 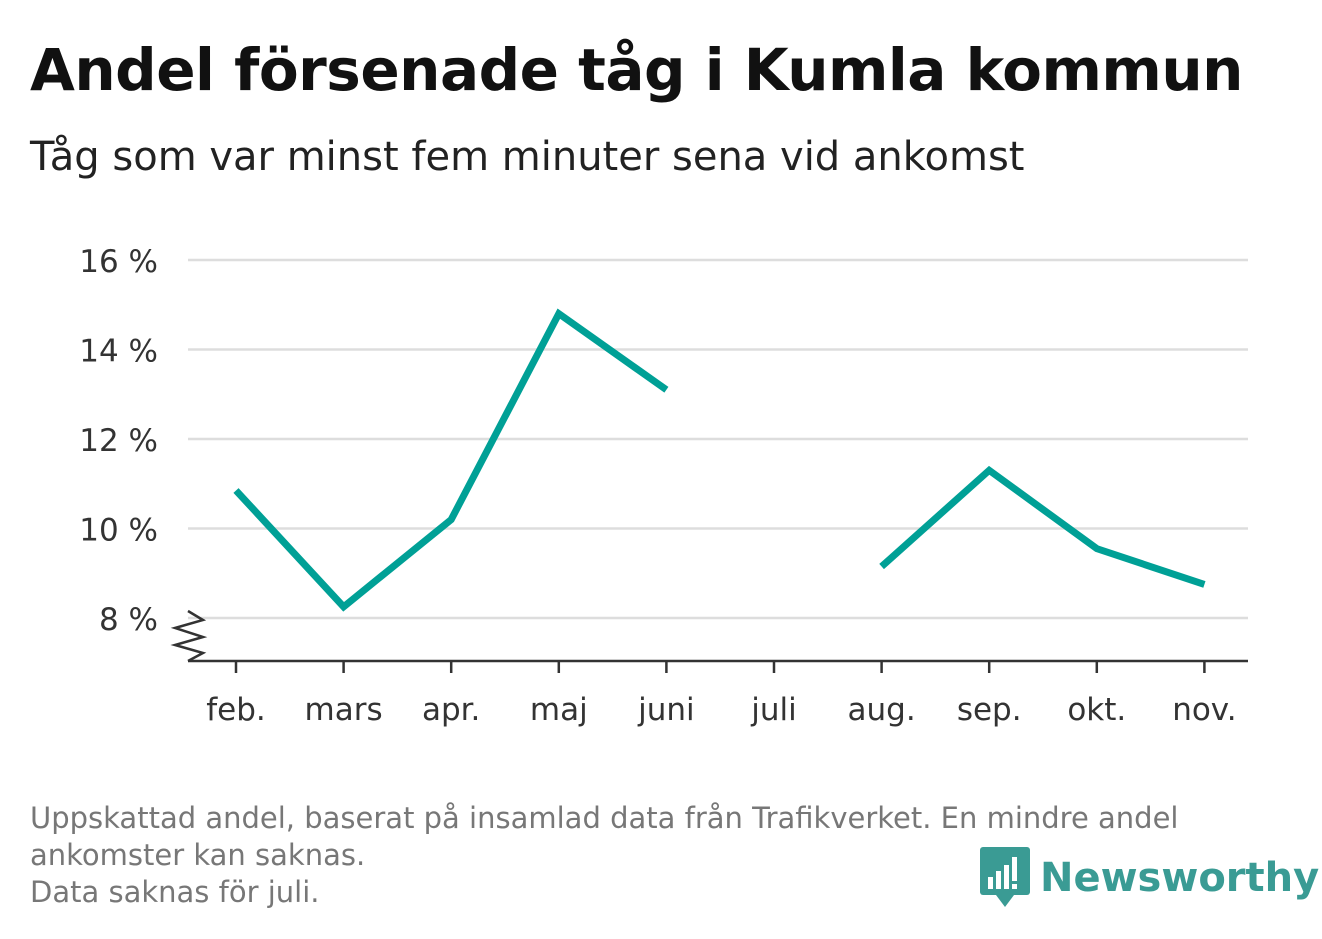 What do you see at coordinates (175, 892) in the screenshot?
I see `footnote-line: Data saknas för juli.` at bounding box center [175, 892].